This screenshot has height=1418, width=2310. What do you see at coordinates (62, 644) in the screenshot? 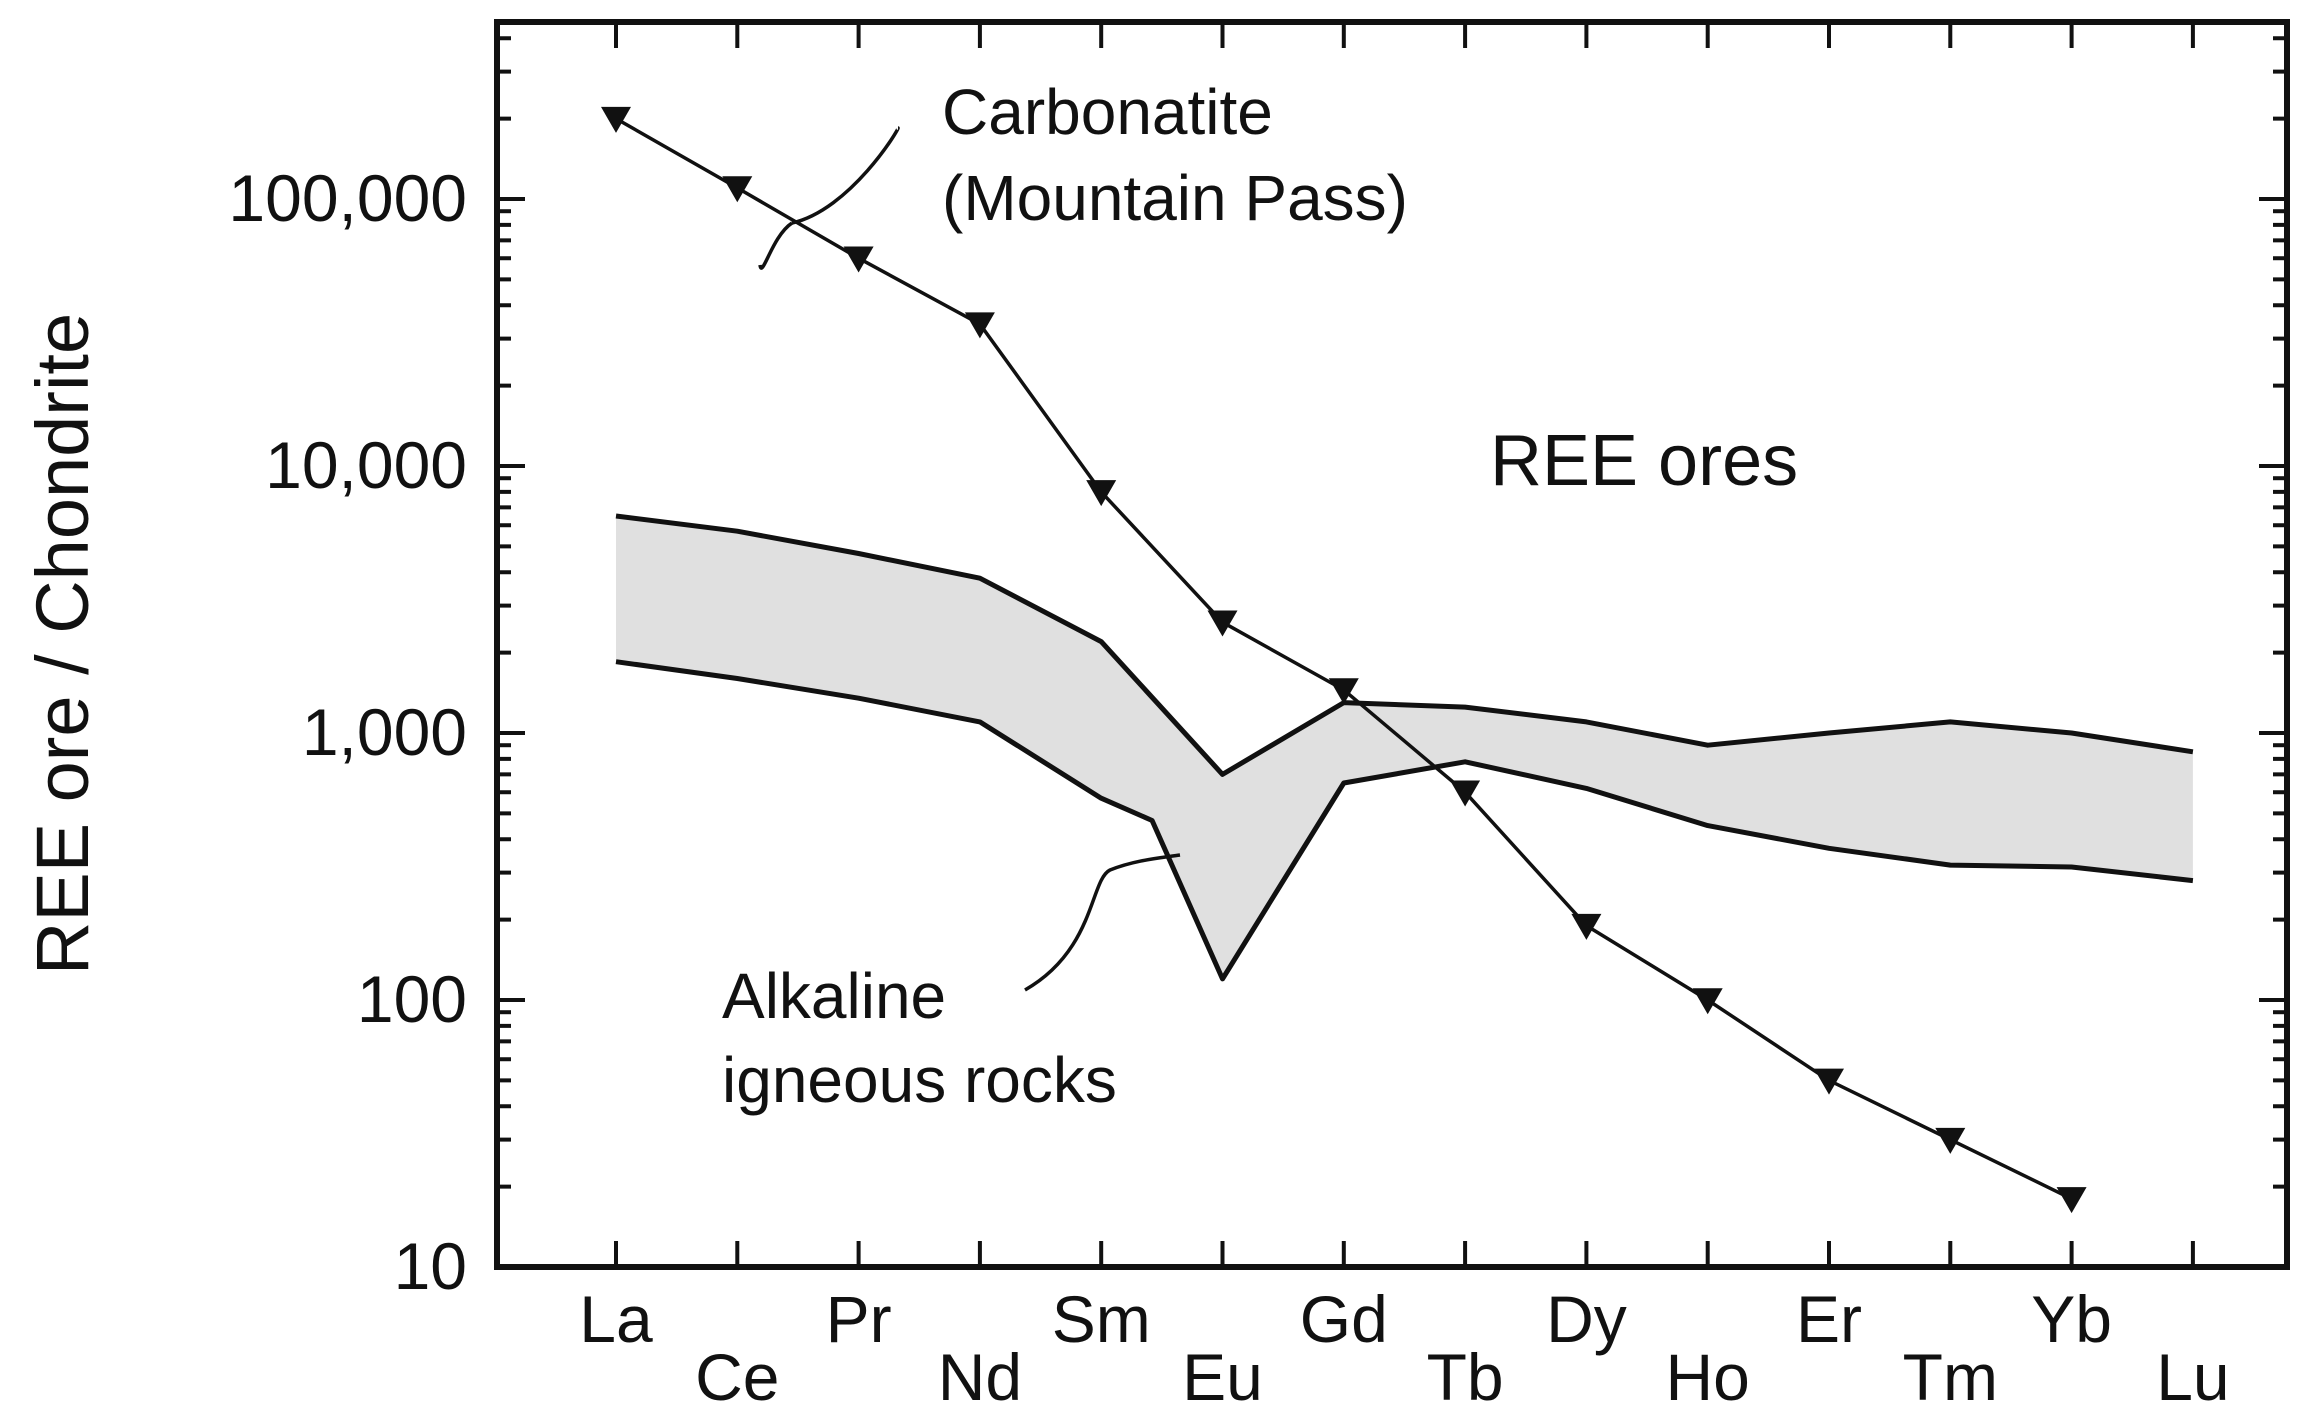
I see `y-axis-title: REE ore / Chondrite` at bounding box center [62, 644].